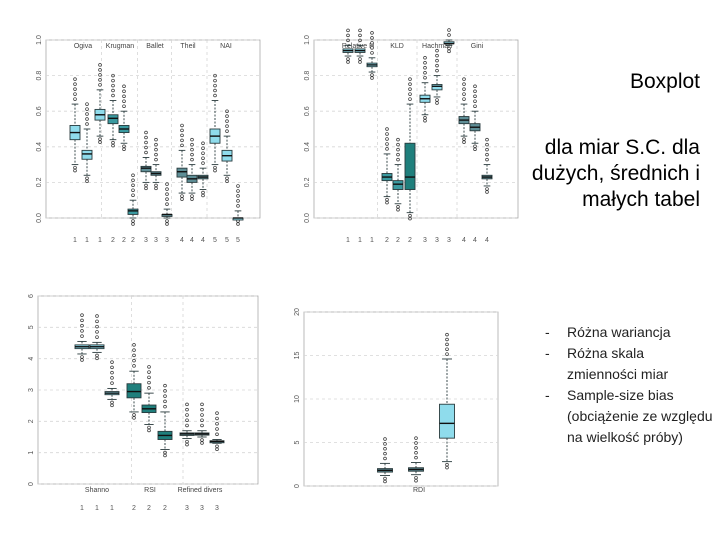  What do you see at coordinates (297, 399) in the screenshot?
I see `y-tick-label: 10` at bounding box center [297, 399].